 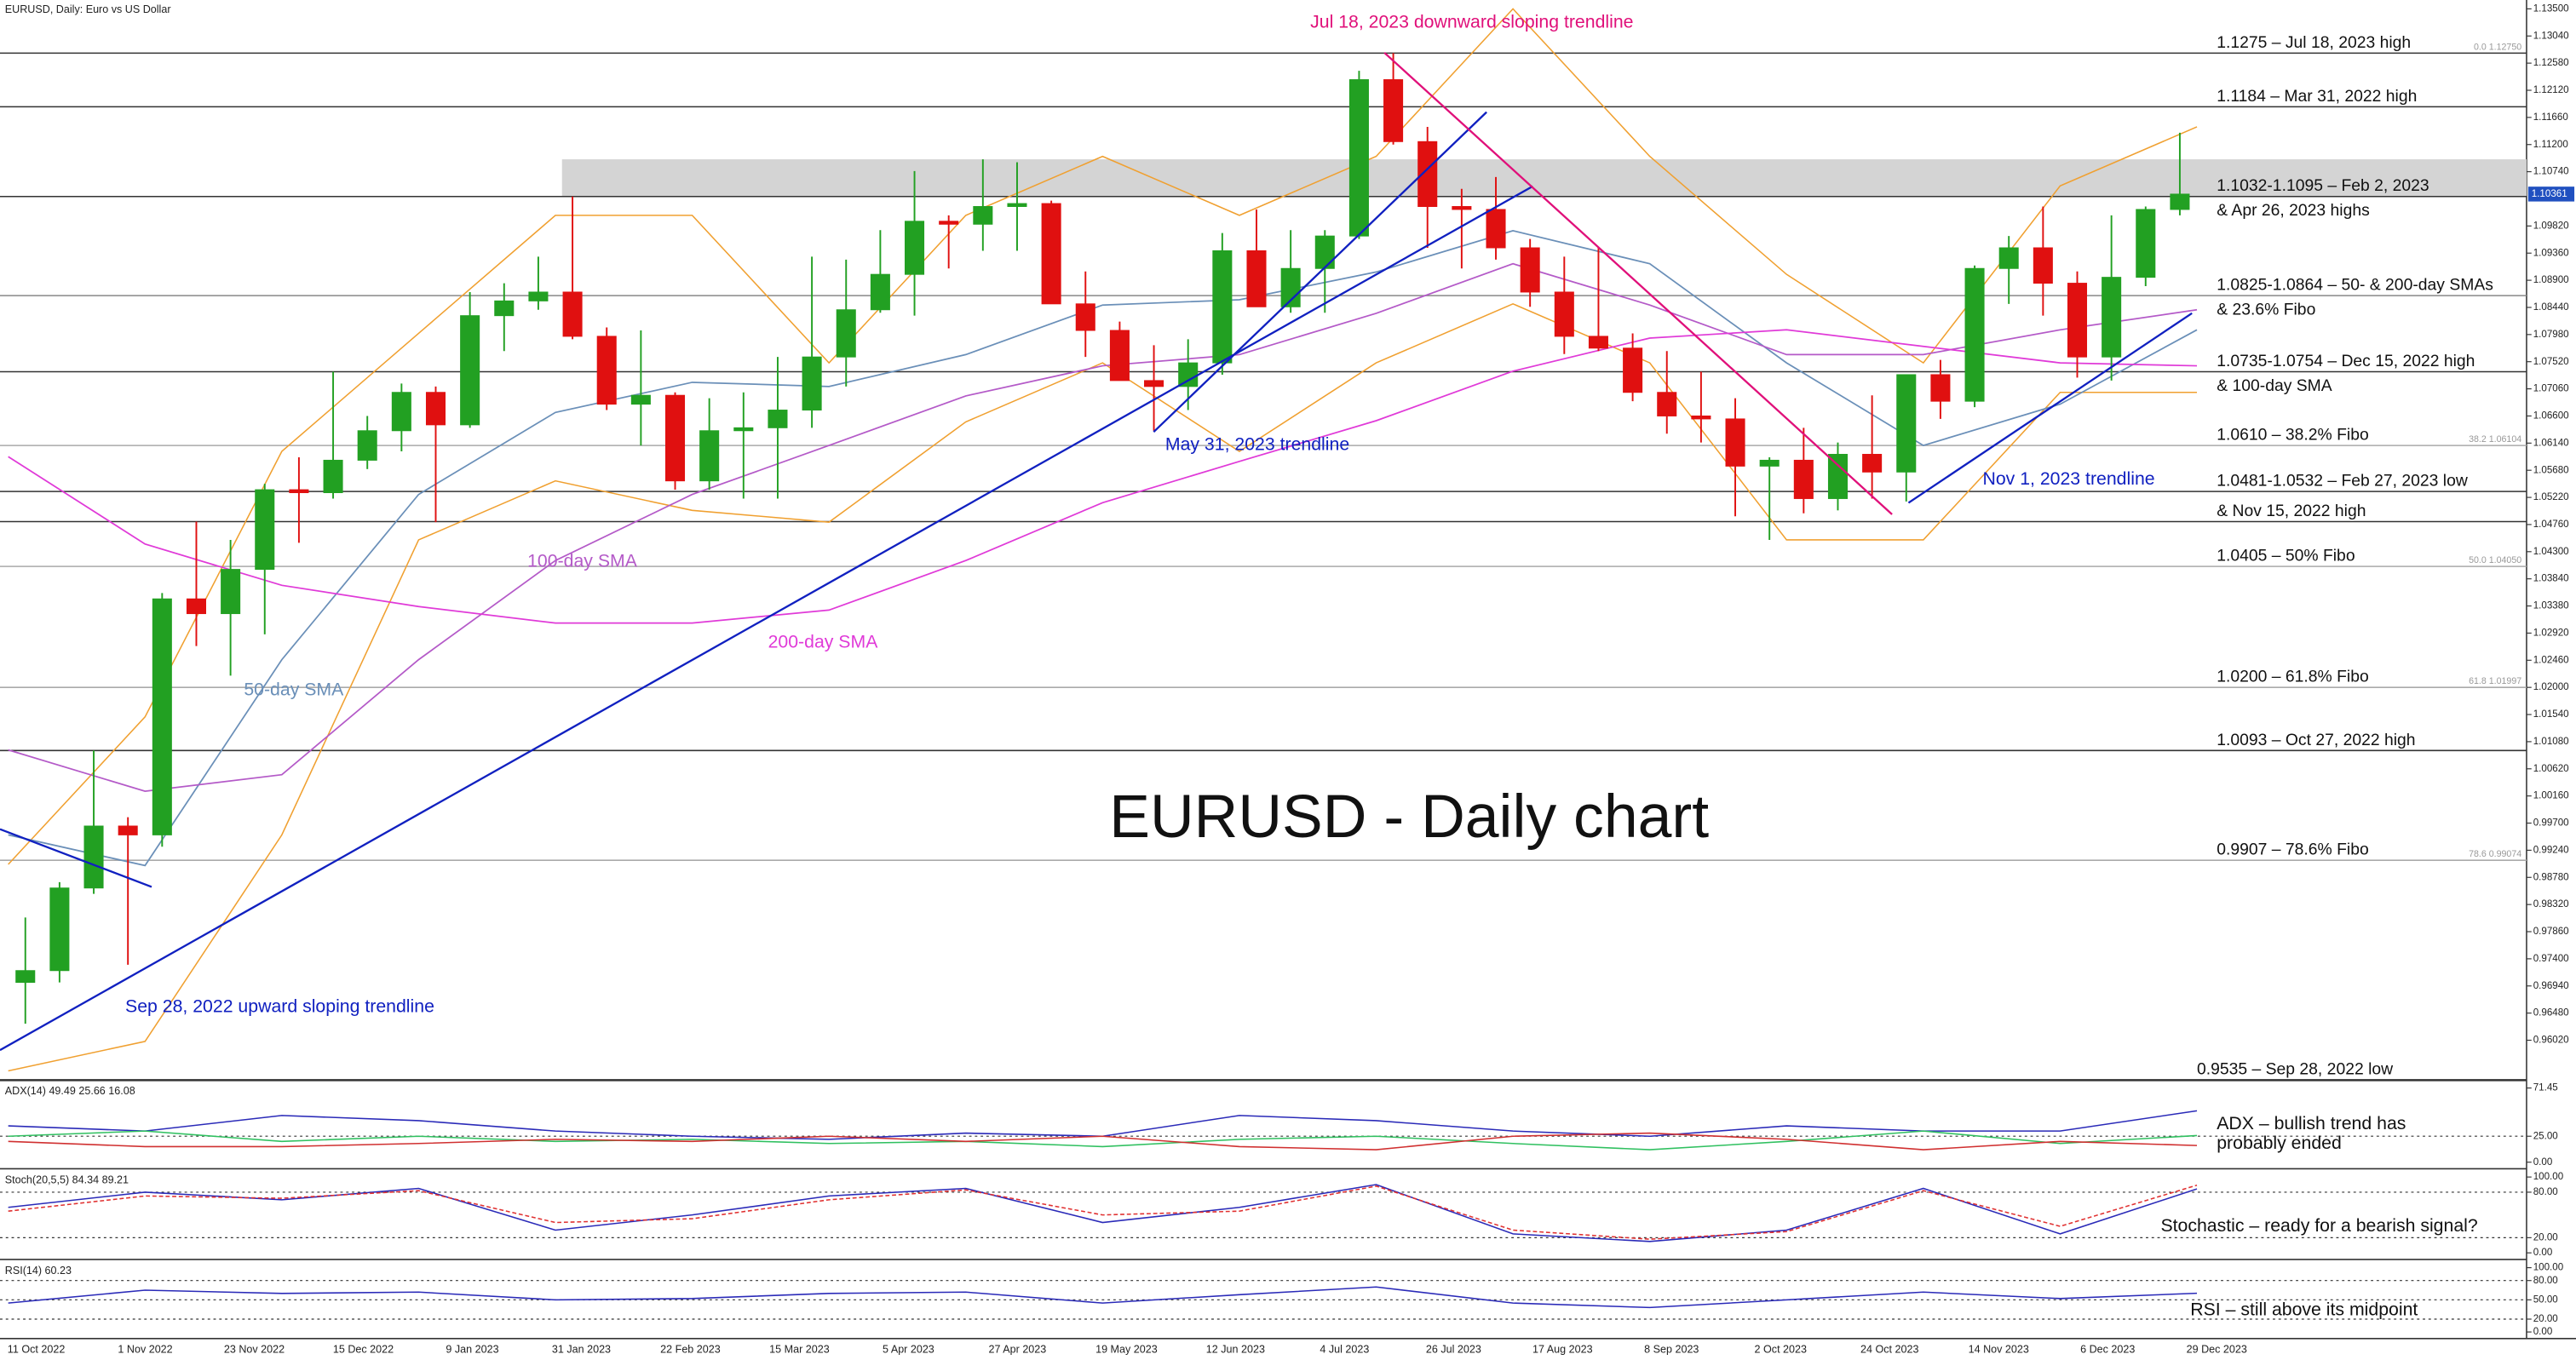 What do you see at coordinates (2551, 551) in the screenshot?
I see `y-tick-label: 1.04300` at bounding box center [2551, 551].